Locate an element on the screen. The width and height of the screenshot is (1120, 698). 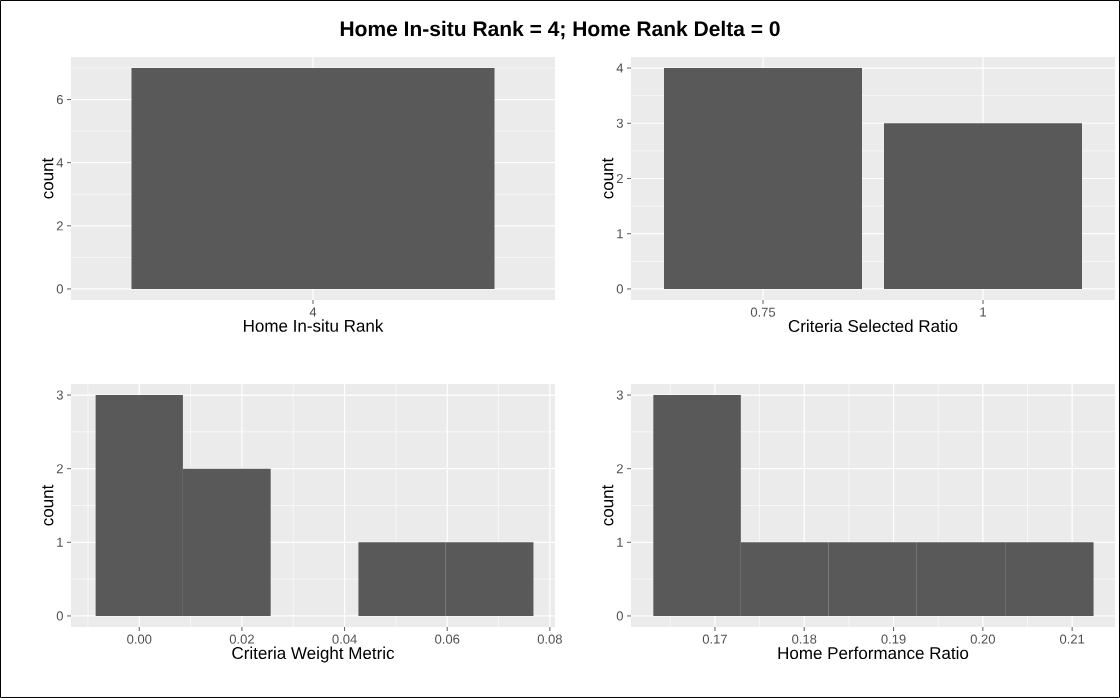
x-tick-label: 1 is located at coordinates (983, 312).